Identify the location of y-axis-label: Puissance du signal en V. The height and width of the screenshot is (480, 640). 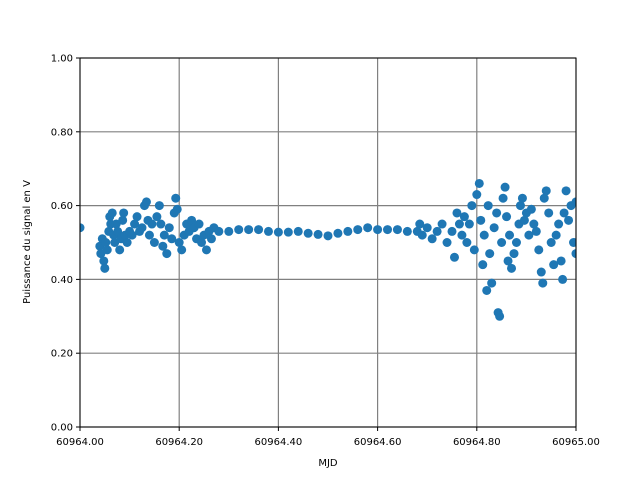
(27, 242).